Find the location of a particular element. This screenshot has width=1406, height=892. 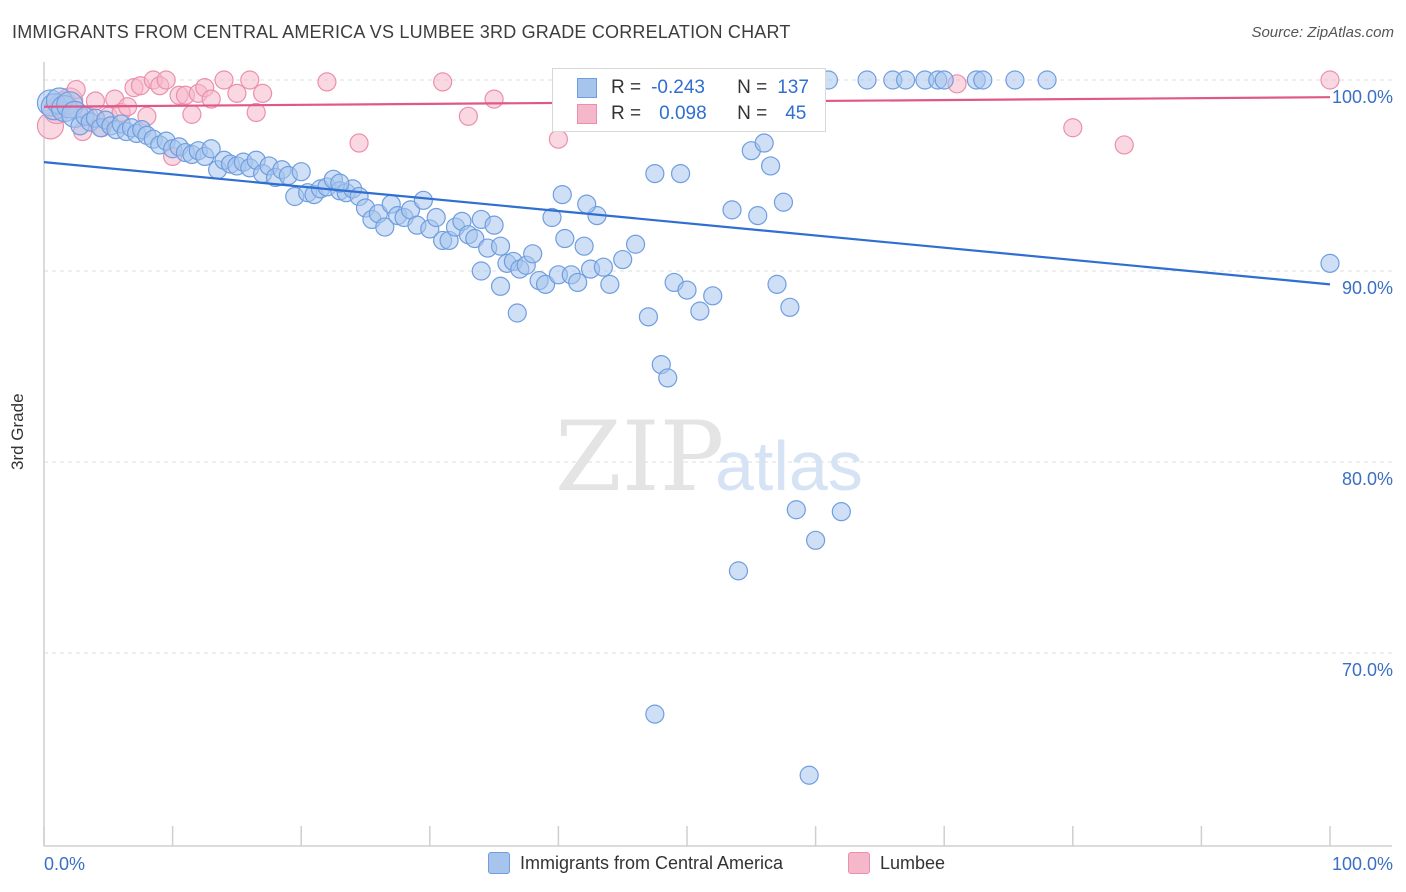

y-tick-label: 90.0% is located at coordinates (1367, 288).